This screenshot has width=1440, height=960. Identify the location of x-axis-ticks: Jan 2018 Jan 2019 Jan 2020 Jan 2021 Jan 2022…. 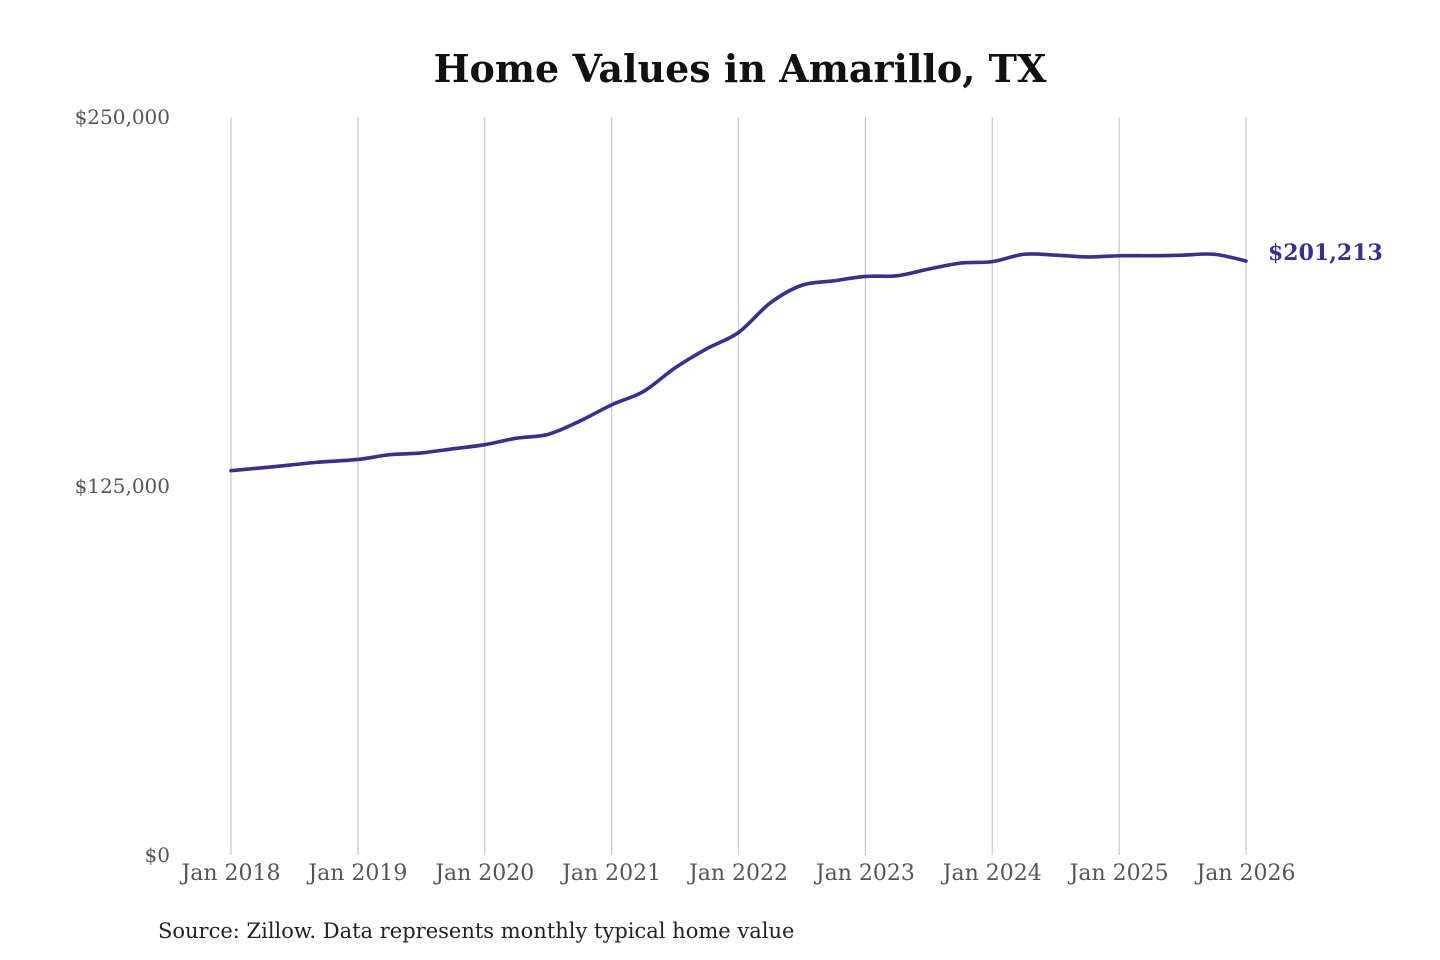
(737, 873).